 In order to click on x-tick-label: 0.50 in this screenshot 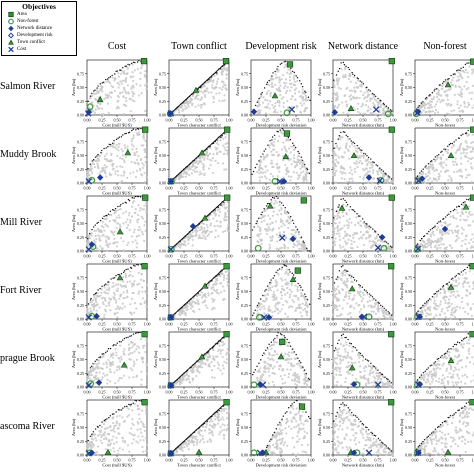, I will do `click(281, 324)`.